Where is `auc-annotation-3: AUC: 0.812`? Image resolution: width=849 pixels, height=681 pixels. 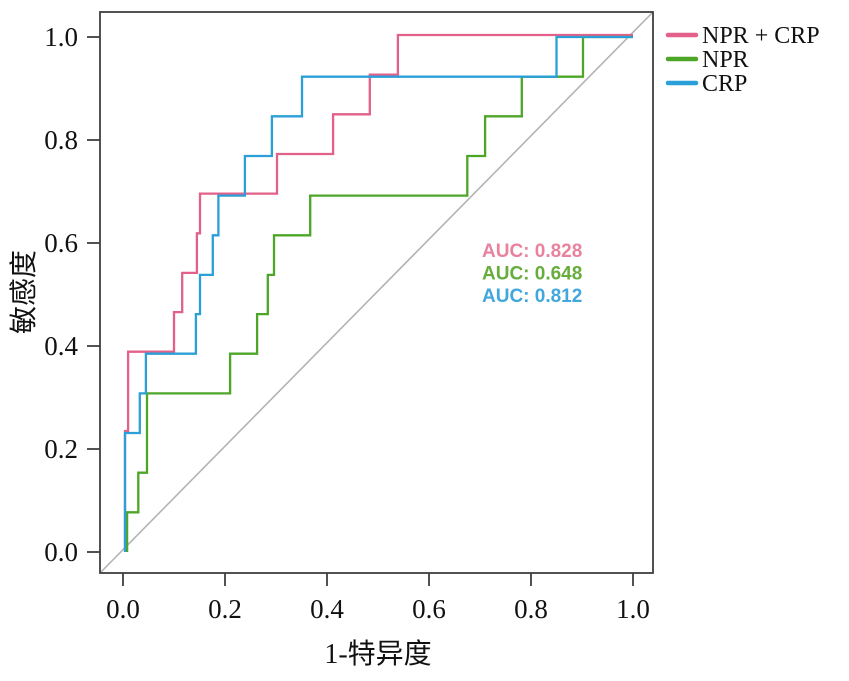 auc-annotation-3: AUC: 0.812 is located at coordinates (532, 296).